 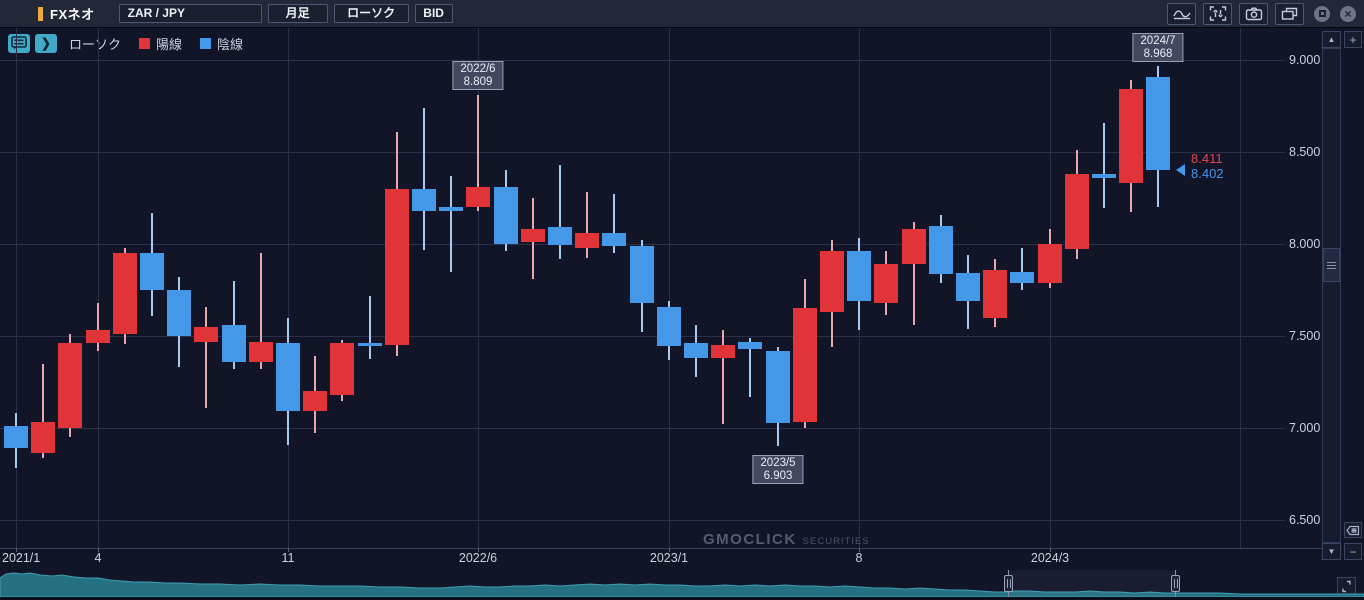 What do you see at coordinates (1305, 152) in the screenshot?
I see `y-axis-label: 8.500` at bounding box center [1305, 152].